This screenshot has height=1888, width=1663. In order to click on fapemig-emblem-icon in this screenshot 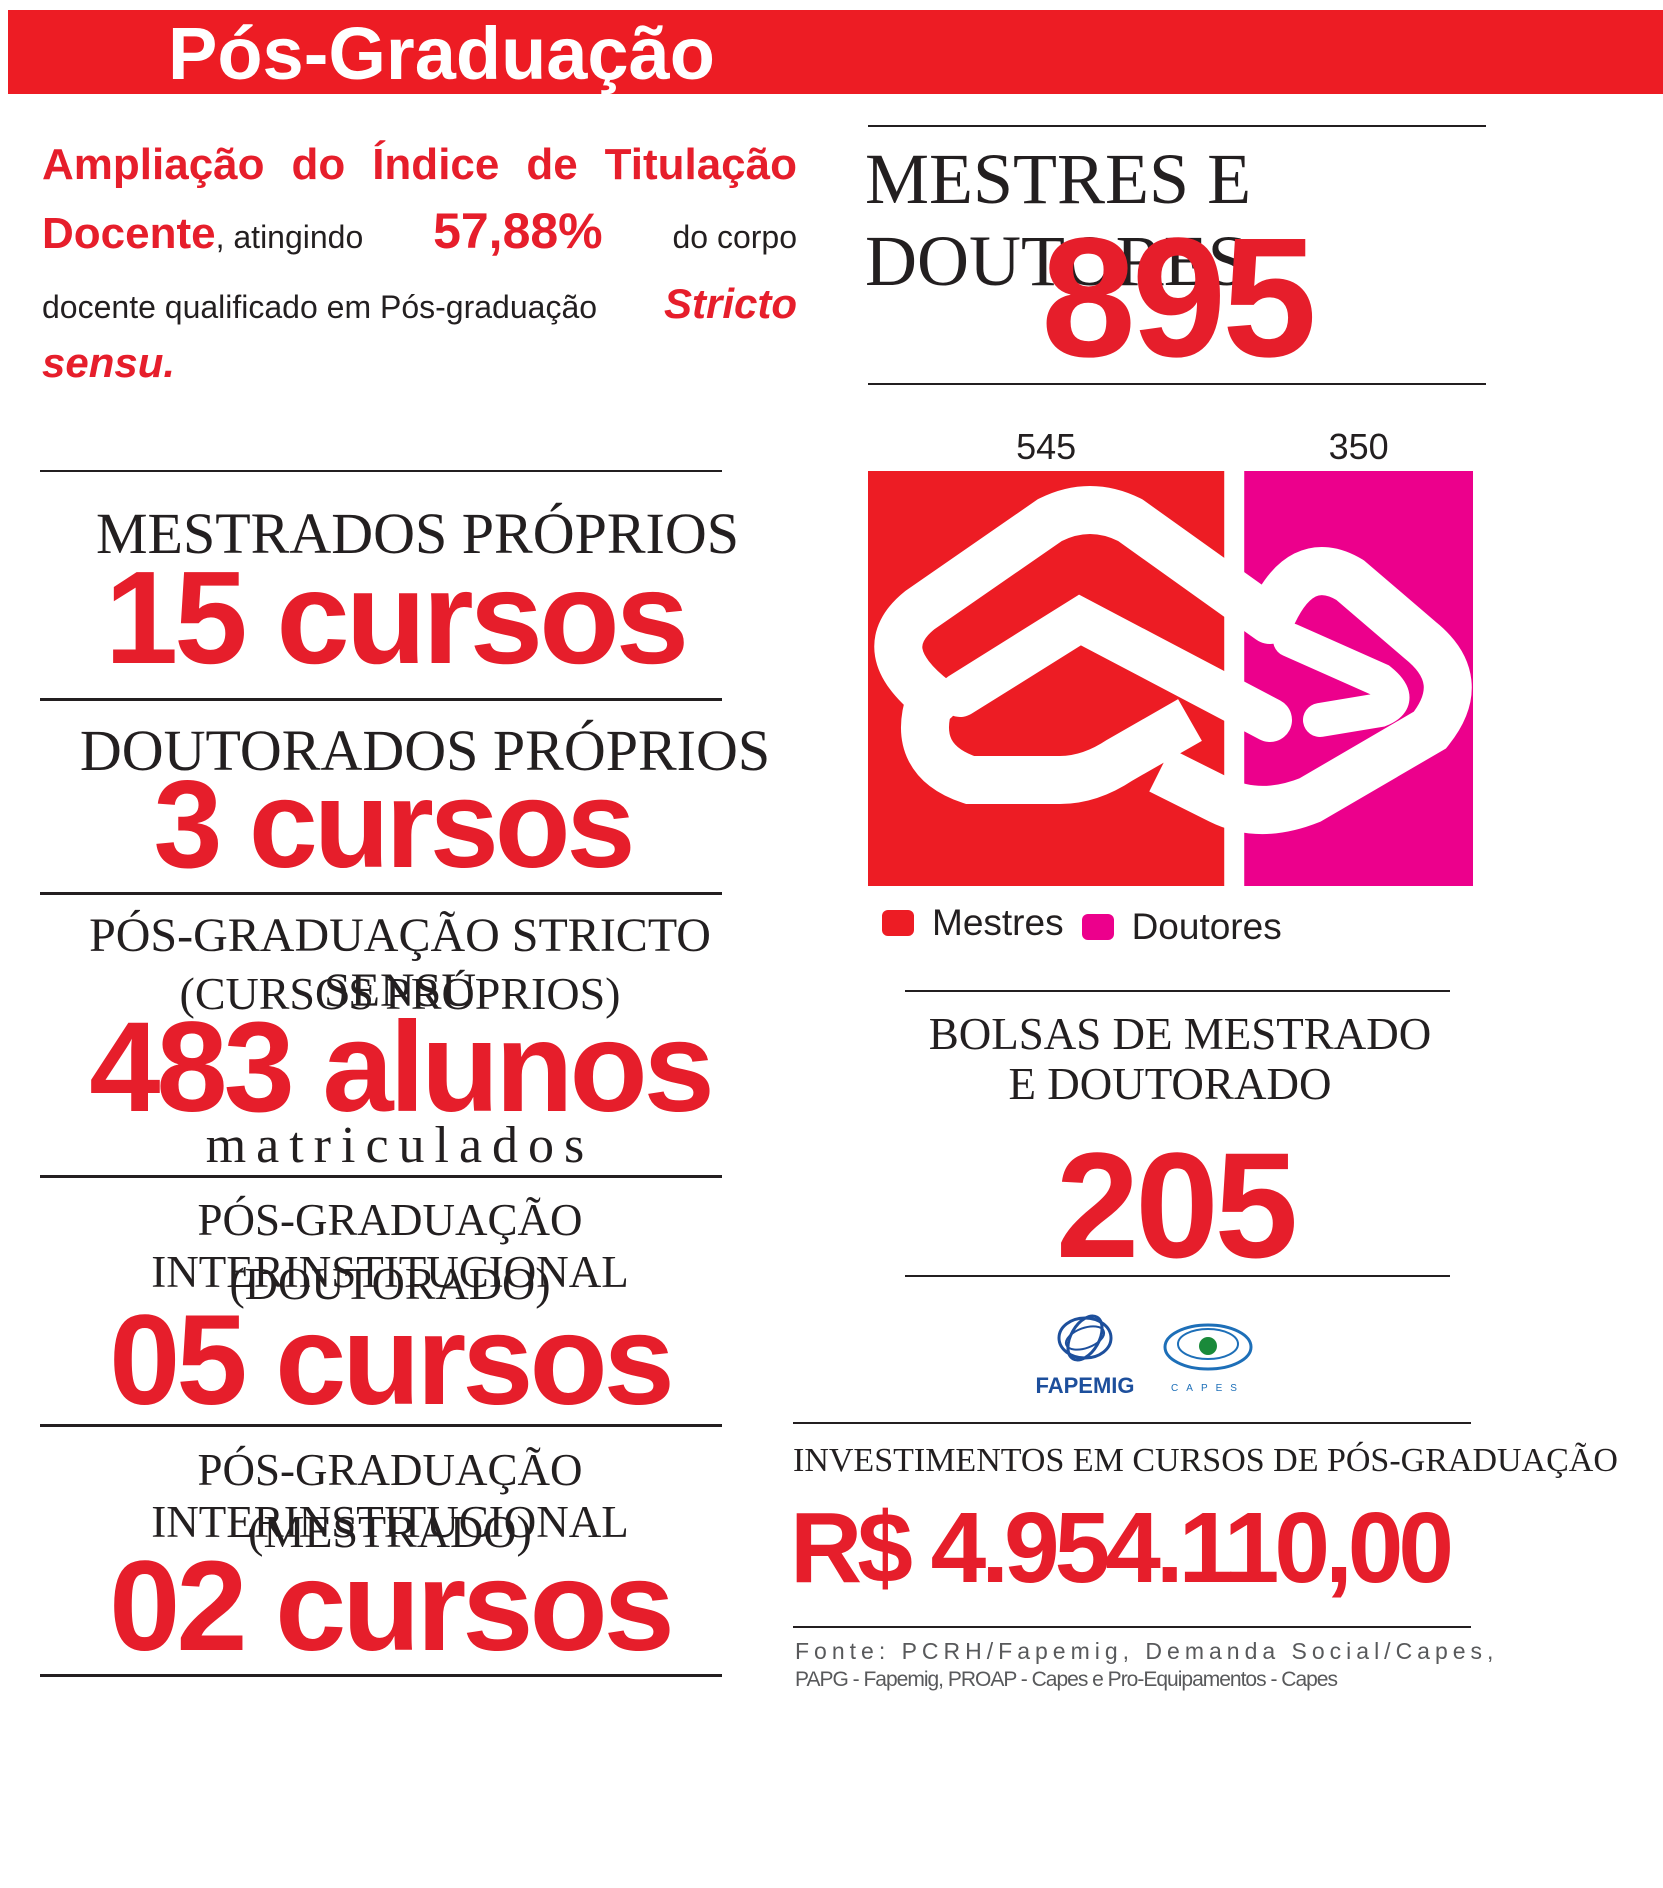, I will do `click(1085, 1338)`.